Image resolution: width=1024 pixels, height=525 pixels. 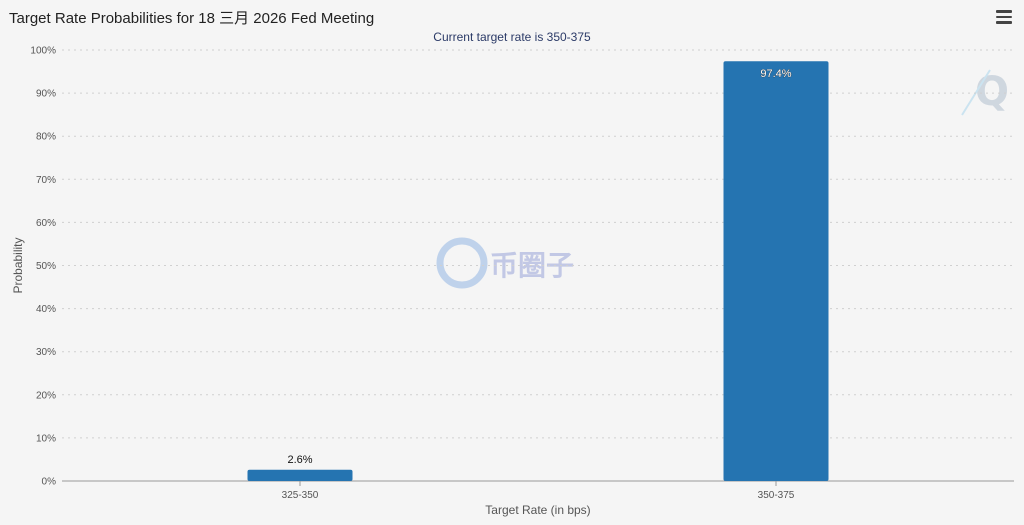 What do you see at coordinates (537, 510) in the screenshot?
I see `x-axis-title: Target Rate (in bps)` at bounding box center [537, 510].